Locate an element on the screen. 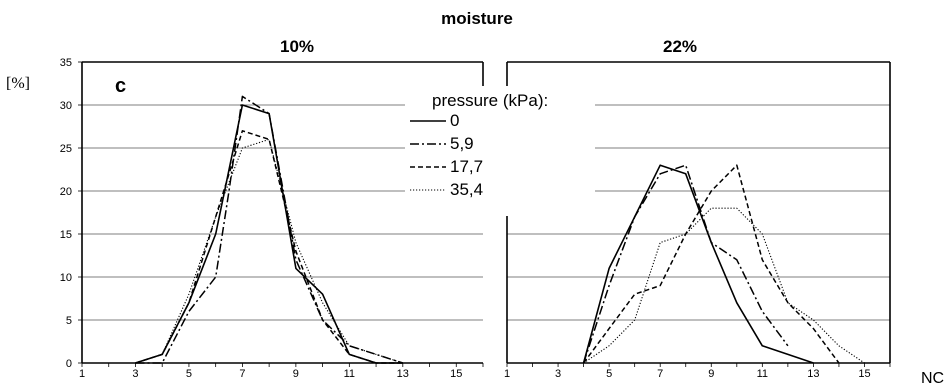 Image resolution: width=951 pixels, height=387 pixels. x-tick-labels-left: 1 3 5 7 9 11 13 15 is located at coordinates (281, 371).